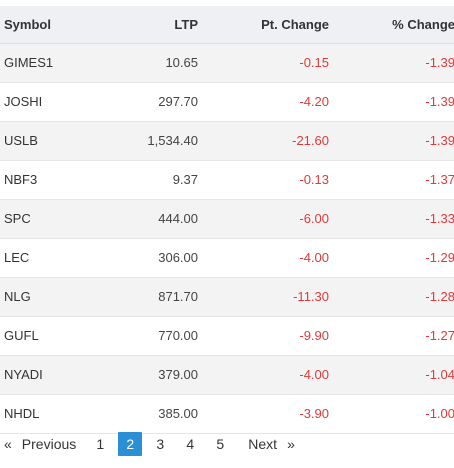  I want to click on double-chevron-left-icon: «, so click(8, 443).